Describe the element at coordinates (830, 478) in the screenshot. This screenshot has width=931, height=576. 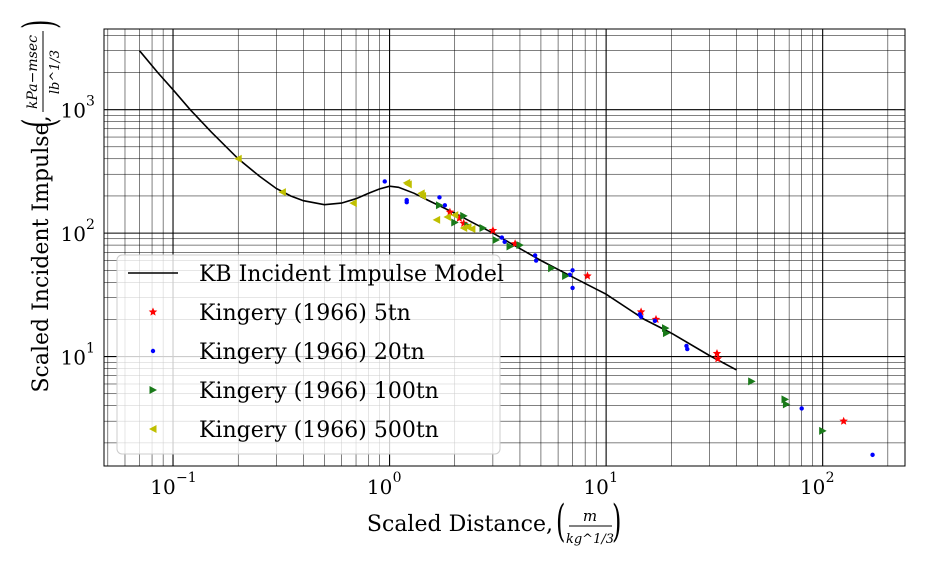
I see `x-tick-exponent: 2` at that location.